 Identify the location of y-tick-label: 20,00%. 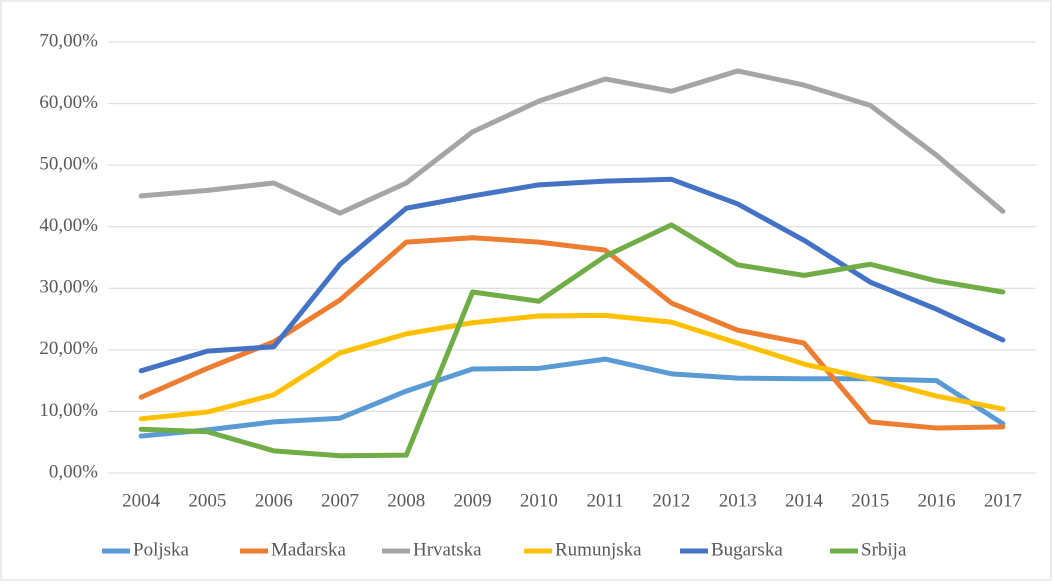
(68, 348).